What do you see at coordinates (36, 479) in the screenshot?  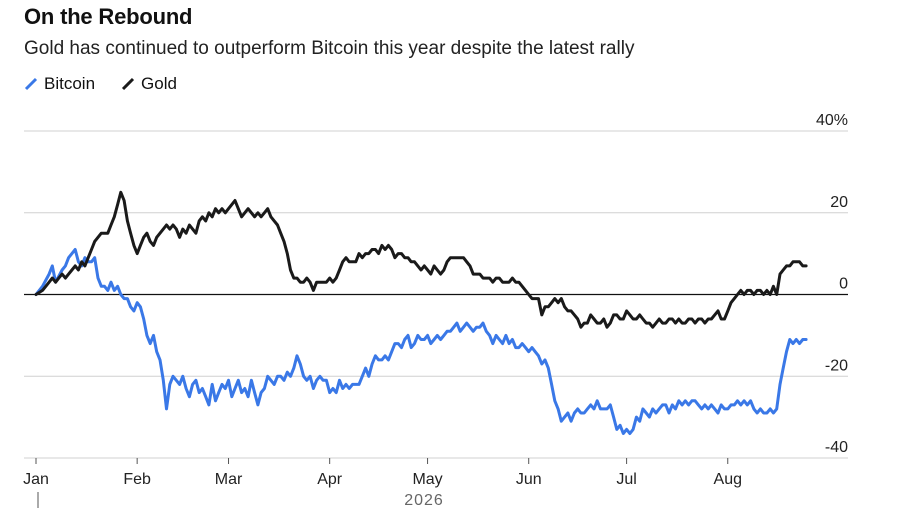 I see `x-tick-label: Jan` at bounding box center [36, 479].